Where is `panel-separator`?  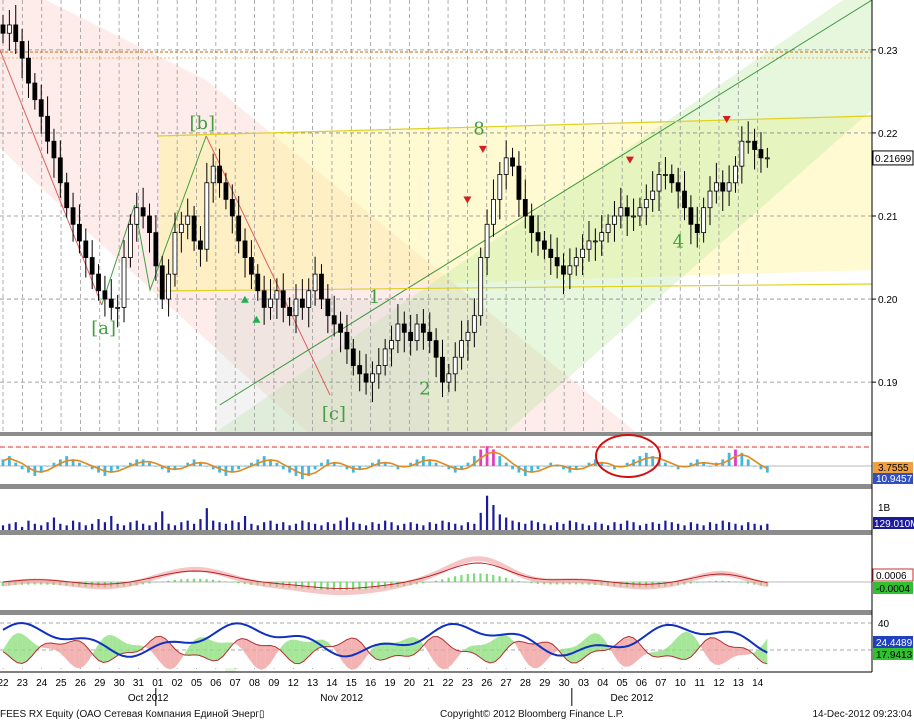 panel-separator is located at coordinates (457, 434).